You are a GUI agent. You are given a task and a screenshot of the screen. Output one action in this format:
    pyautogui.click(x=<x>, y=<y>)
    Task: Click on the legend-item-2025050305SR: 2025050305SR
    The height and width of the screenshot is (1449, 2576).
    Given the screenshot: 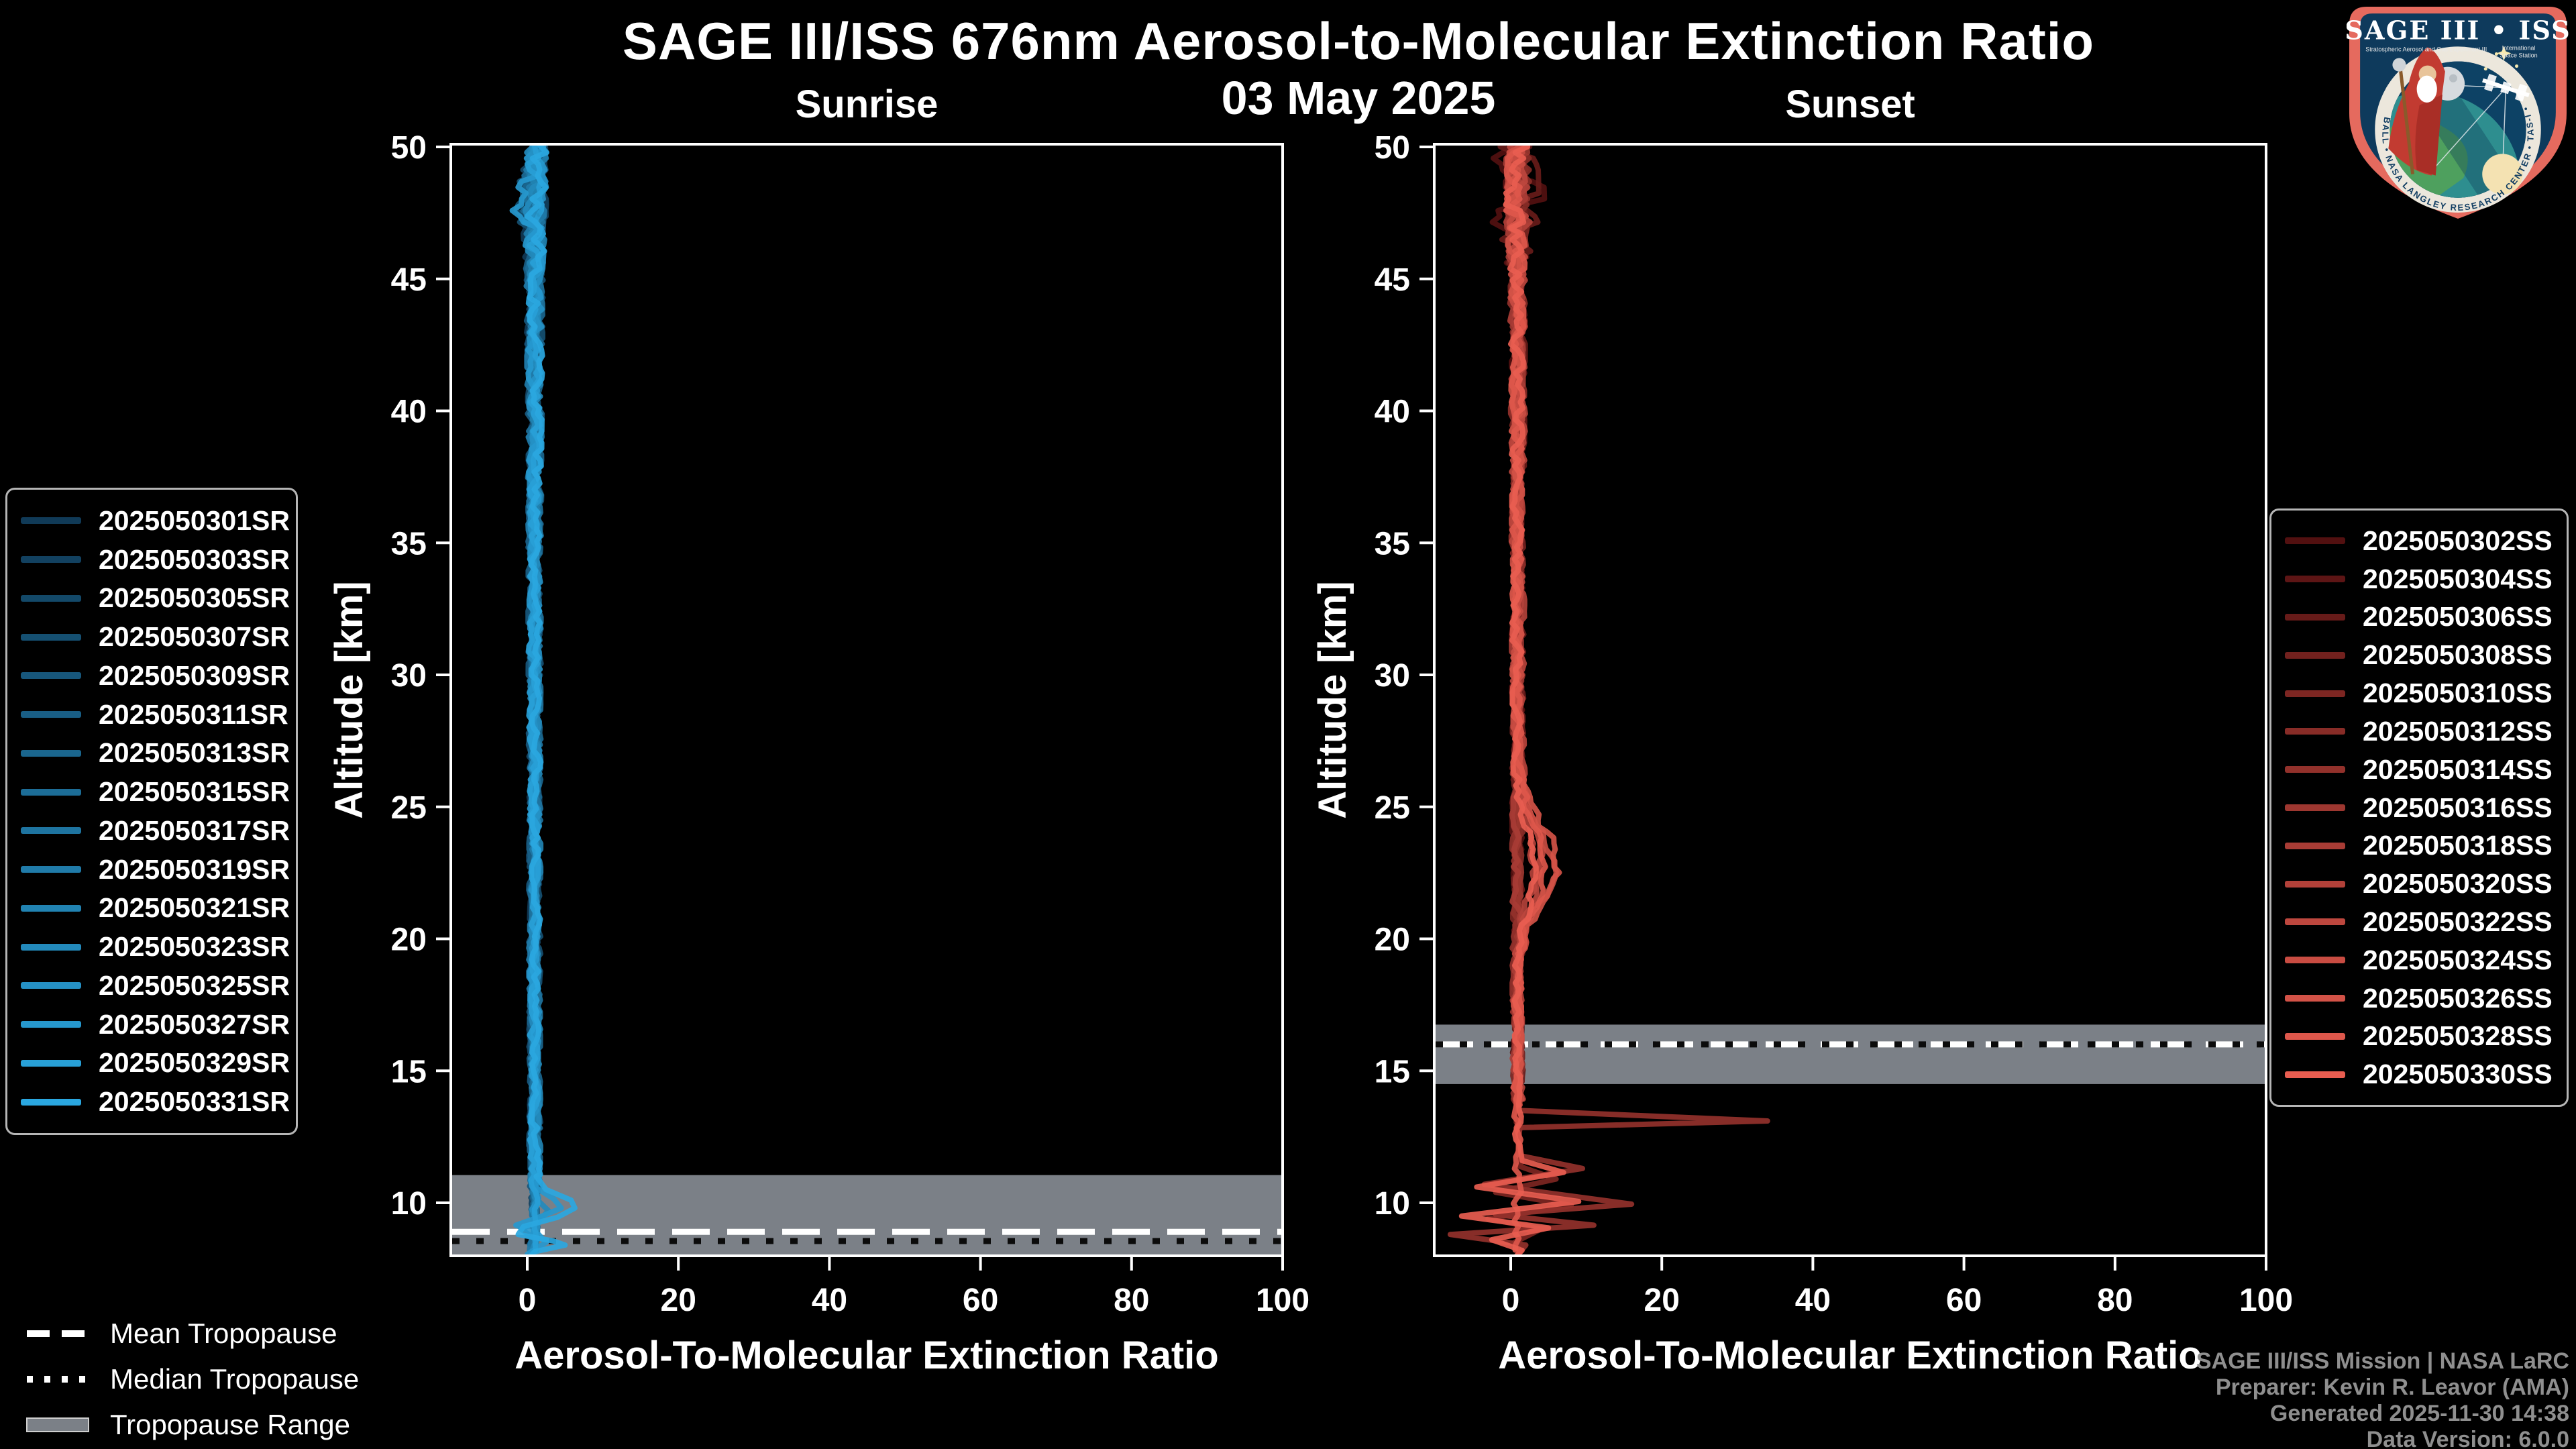 What is the action you would take?
    pyautogui.click(x=151, y=598)
    